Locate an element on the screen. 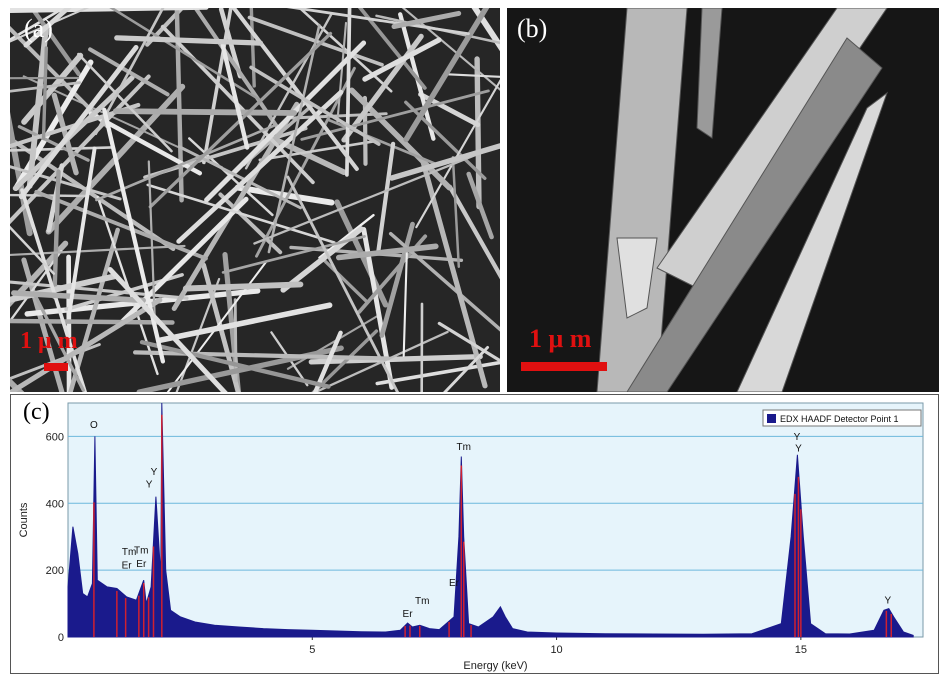 The height and width of the screenshot is (676, 942). y-axis-title: Counts is located at coordinates (24, 519).